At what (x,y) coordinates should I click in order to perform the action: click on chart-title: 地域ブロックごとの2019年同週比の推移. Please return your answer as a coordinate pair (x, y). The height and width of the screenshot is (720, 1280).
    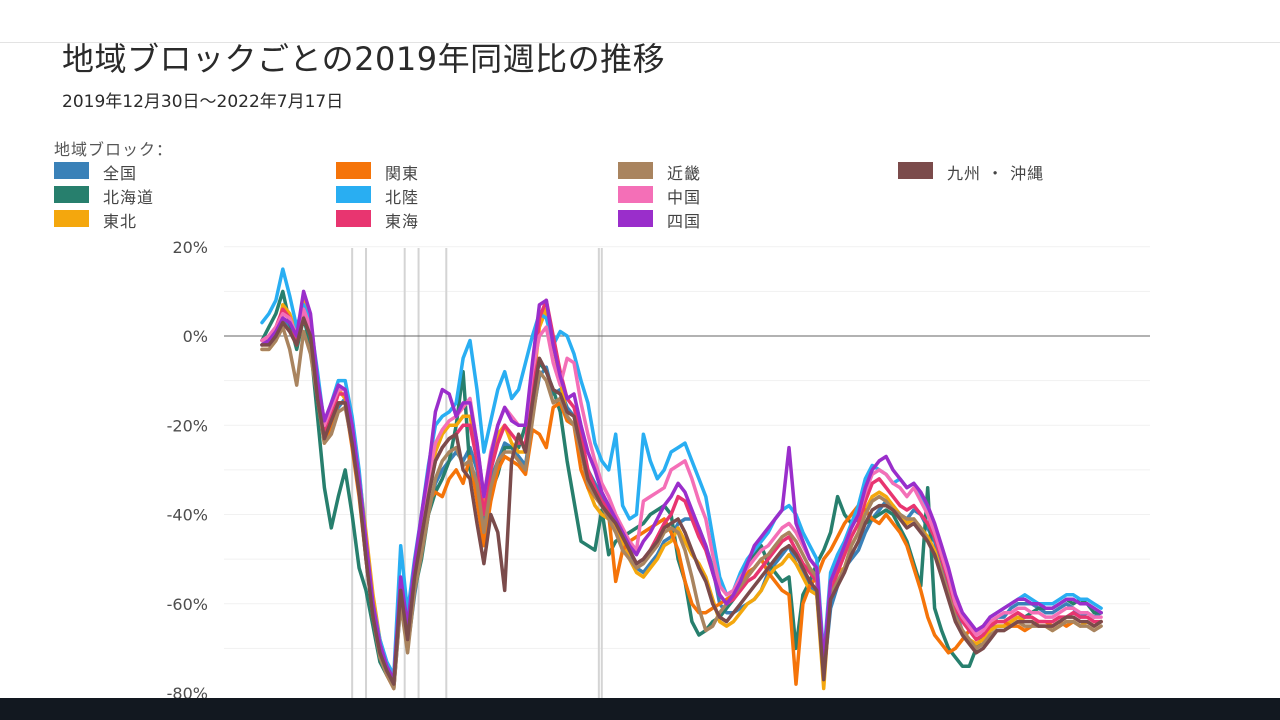
    Looking at the image, I should click on (364, 59).